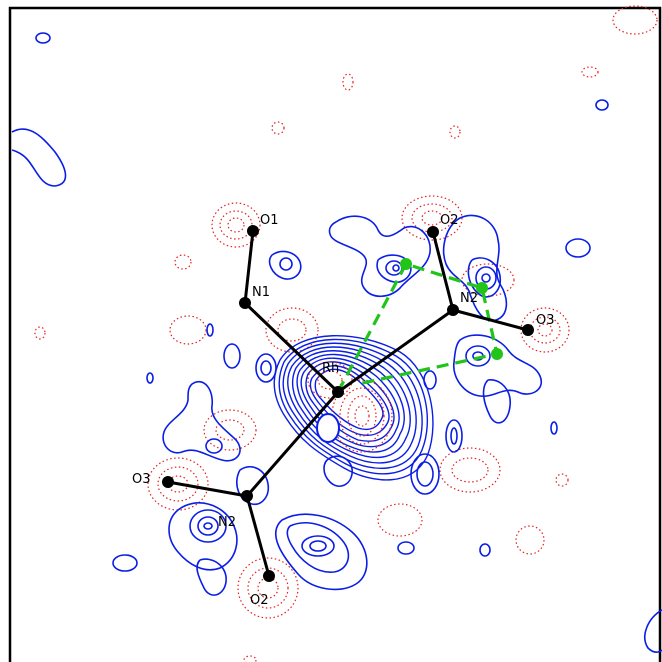  I want to click on label-o3-right: O3, so click(545, 320).